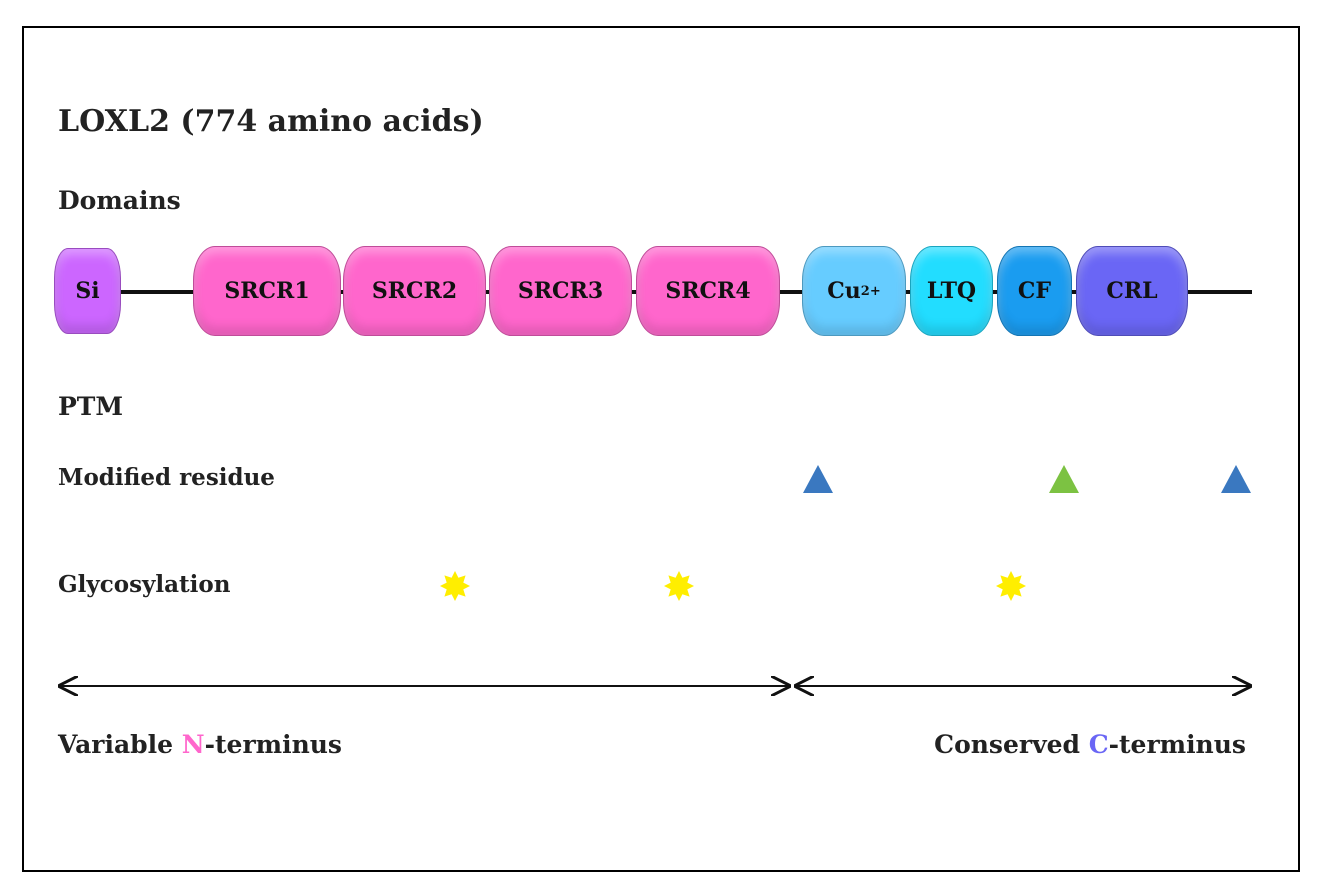  Describe the element at coordinates (844, 291) in the screenshot. I see `domain-label: Cu` at that location.